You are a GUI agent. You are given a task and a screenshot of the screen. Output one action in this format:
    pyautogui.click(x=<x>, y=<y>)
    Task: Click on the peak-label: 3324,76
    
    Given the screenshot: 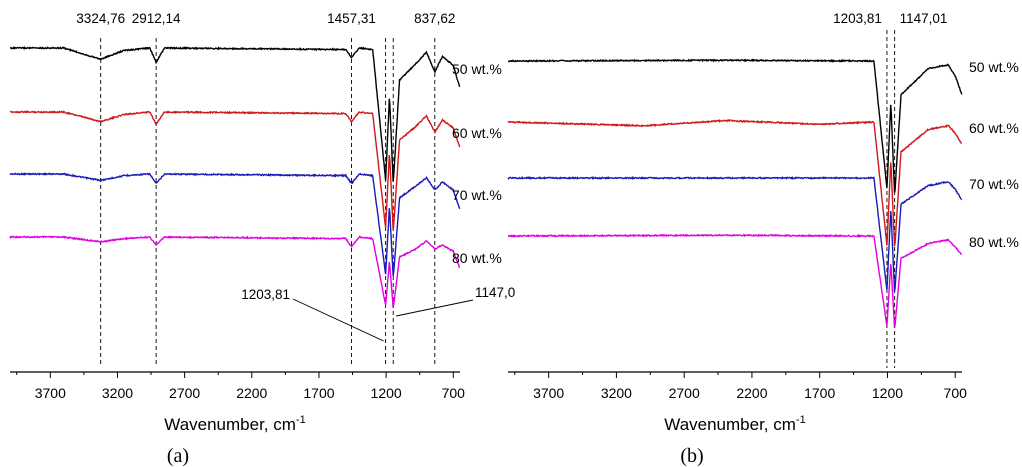 What is the action you would take?
    pyautogui.click(x=100, y=18)
    